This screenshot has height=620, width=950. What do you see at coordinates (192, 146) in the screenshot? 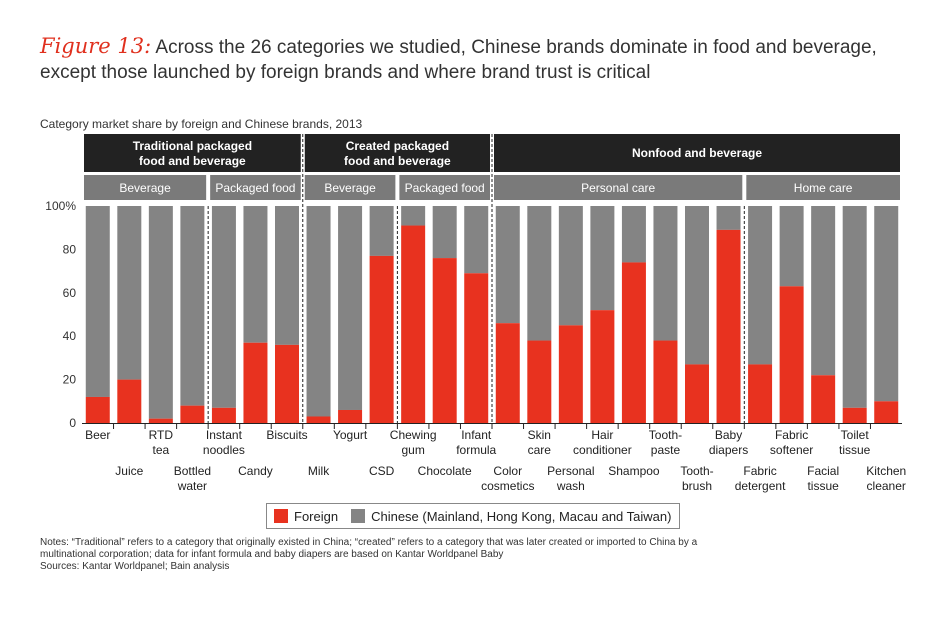
I see `group-header-label-0-0: Traditional packaged` at bounding box center [192, 146].